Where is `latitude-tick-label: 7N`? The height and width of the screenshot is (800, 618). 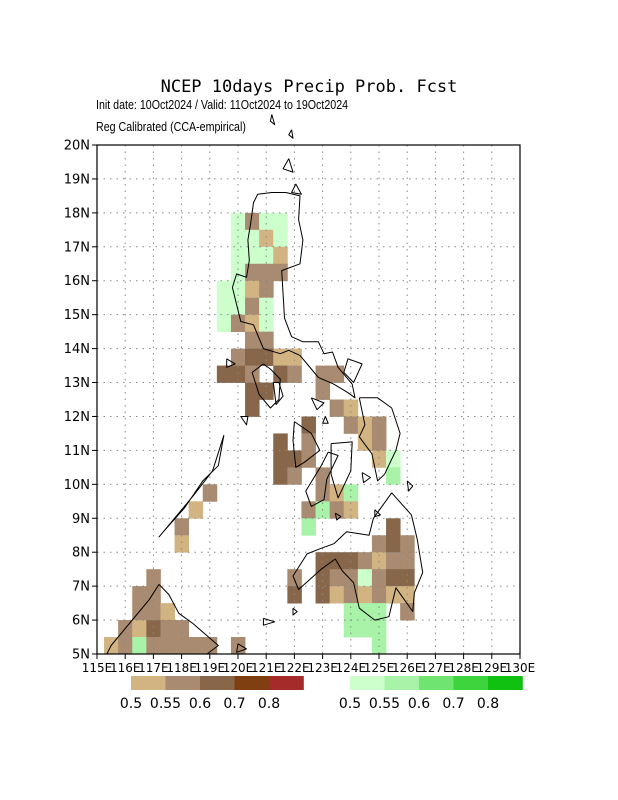 latitude-tick-label: 7N is located at coordinates (81, 587).